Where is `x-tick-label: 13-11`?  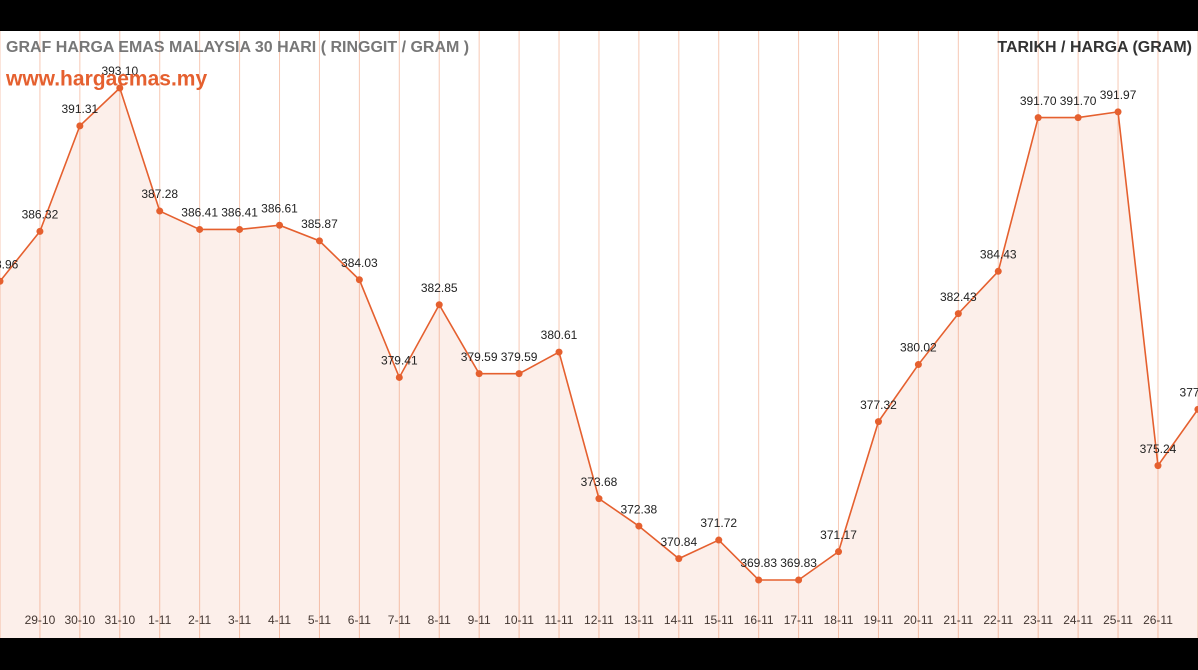
x-tick-label: 13-11 is located at coordinates (639, 620).